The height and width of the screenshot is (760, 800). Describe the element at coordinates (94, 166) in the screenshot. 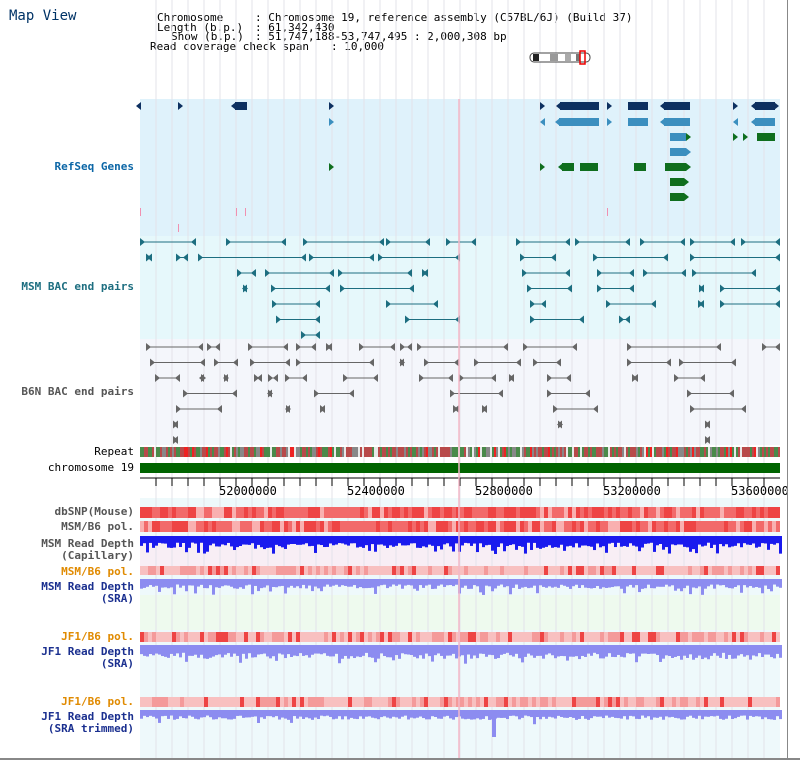

I see `label-refseq-genes: RefSeq Genes` at that location.